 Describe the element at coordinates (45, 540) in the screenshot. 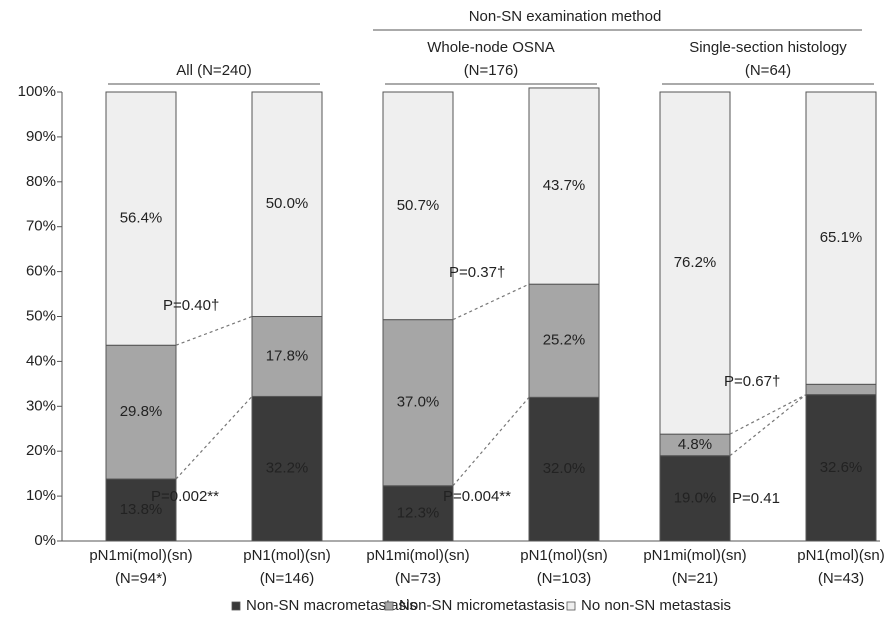

I see `y-tick-label: 0%` at that location.